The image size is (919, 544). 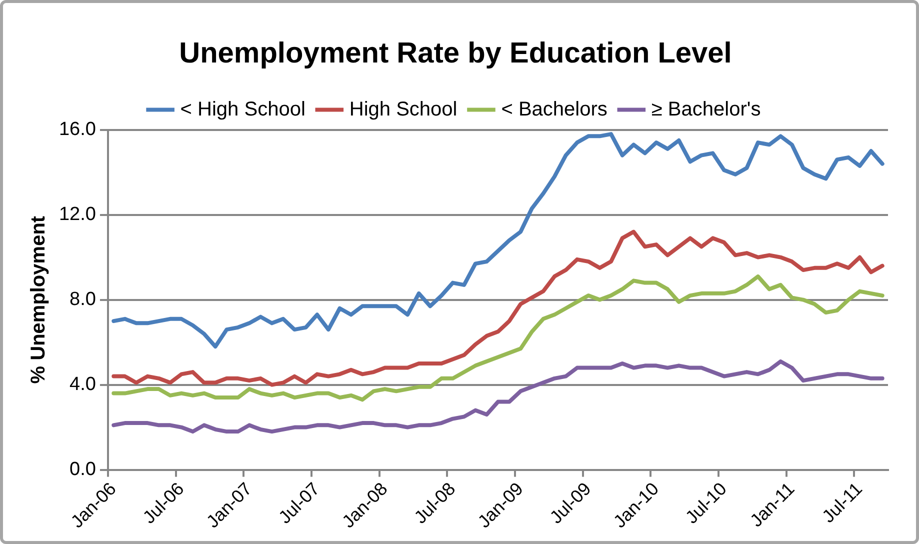 I want to click on y-tick-label: 8.0, so click(x=83, y=299).